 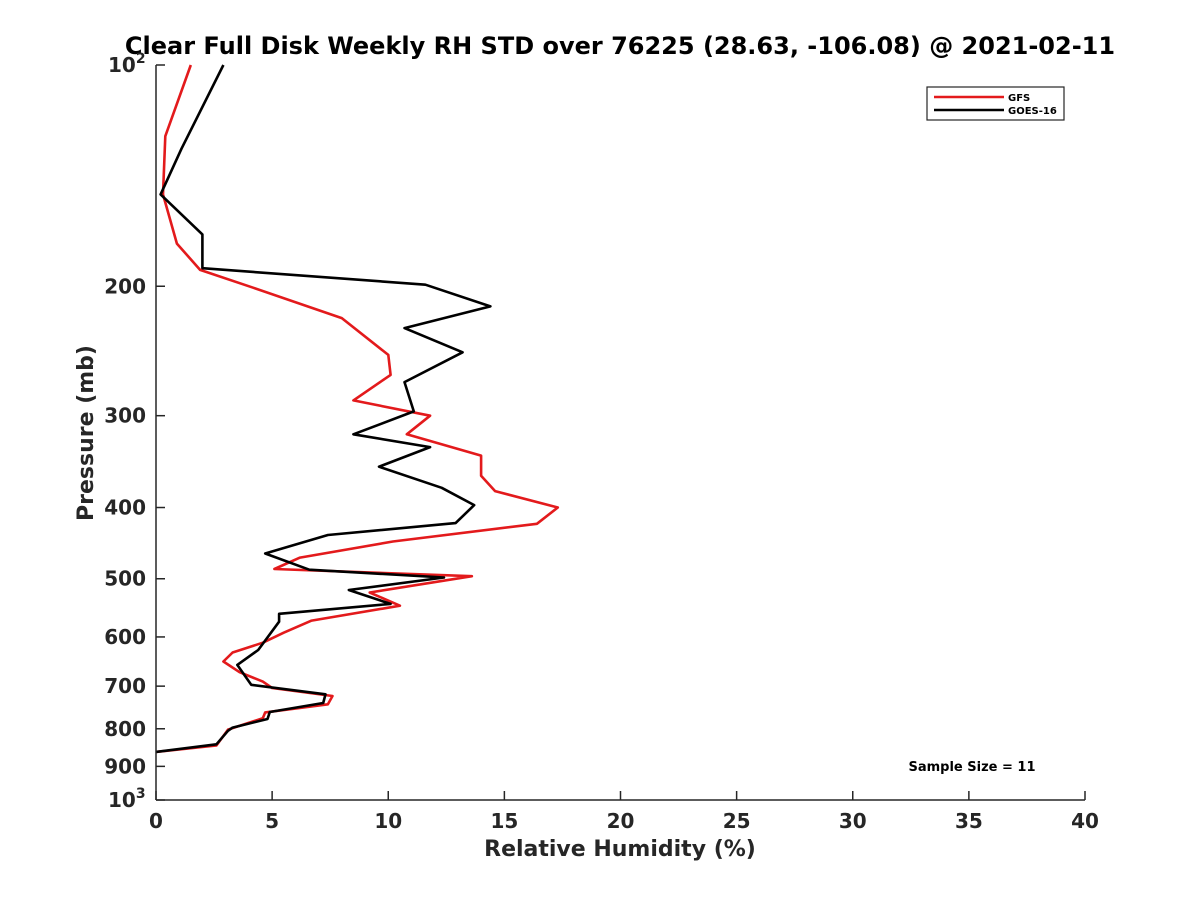 I want to click on x-tick-label: 40, so click(x=1085, y=821).